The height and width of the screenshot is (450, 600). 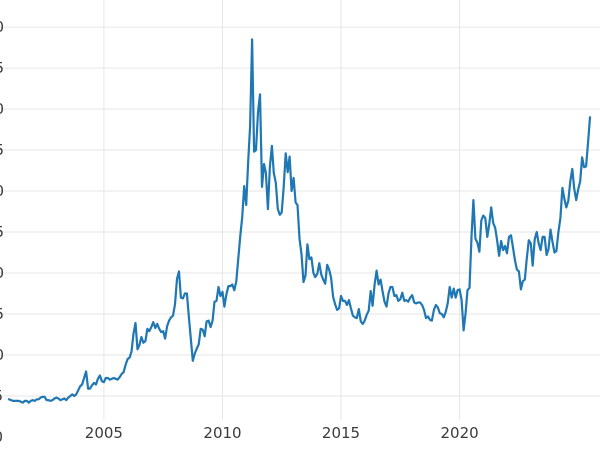 I want to click on y-tick-label: 5, so click(x=1, y=396).